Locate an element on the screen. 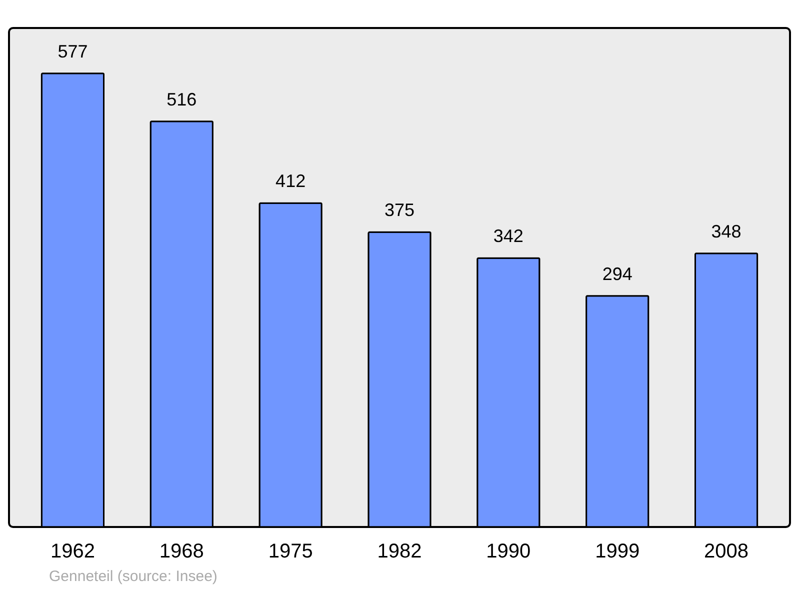  x-tick-label: 1999 is located at coordinates (617, 551).